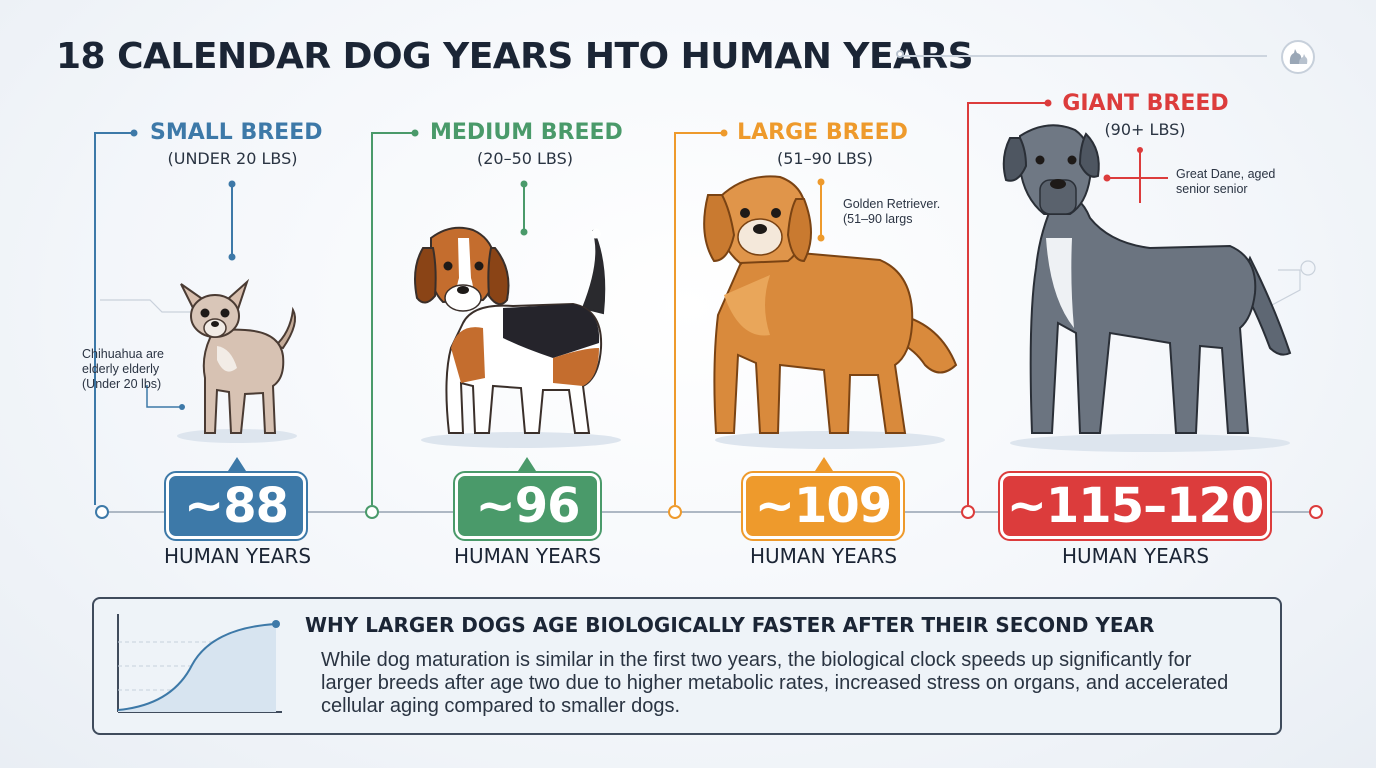  Describe the element at coordinates (825, 158) in the screenshot. I see `large-breed-weight: (51–90 LBS)` at that location.